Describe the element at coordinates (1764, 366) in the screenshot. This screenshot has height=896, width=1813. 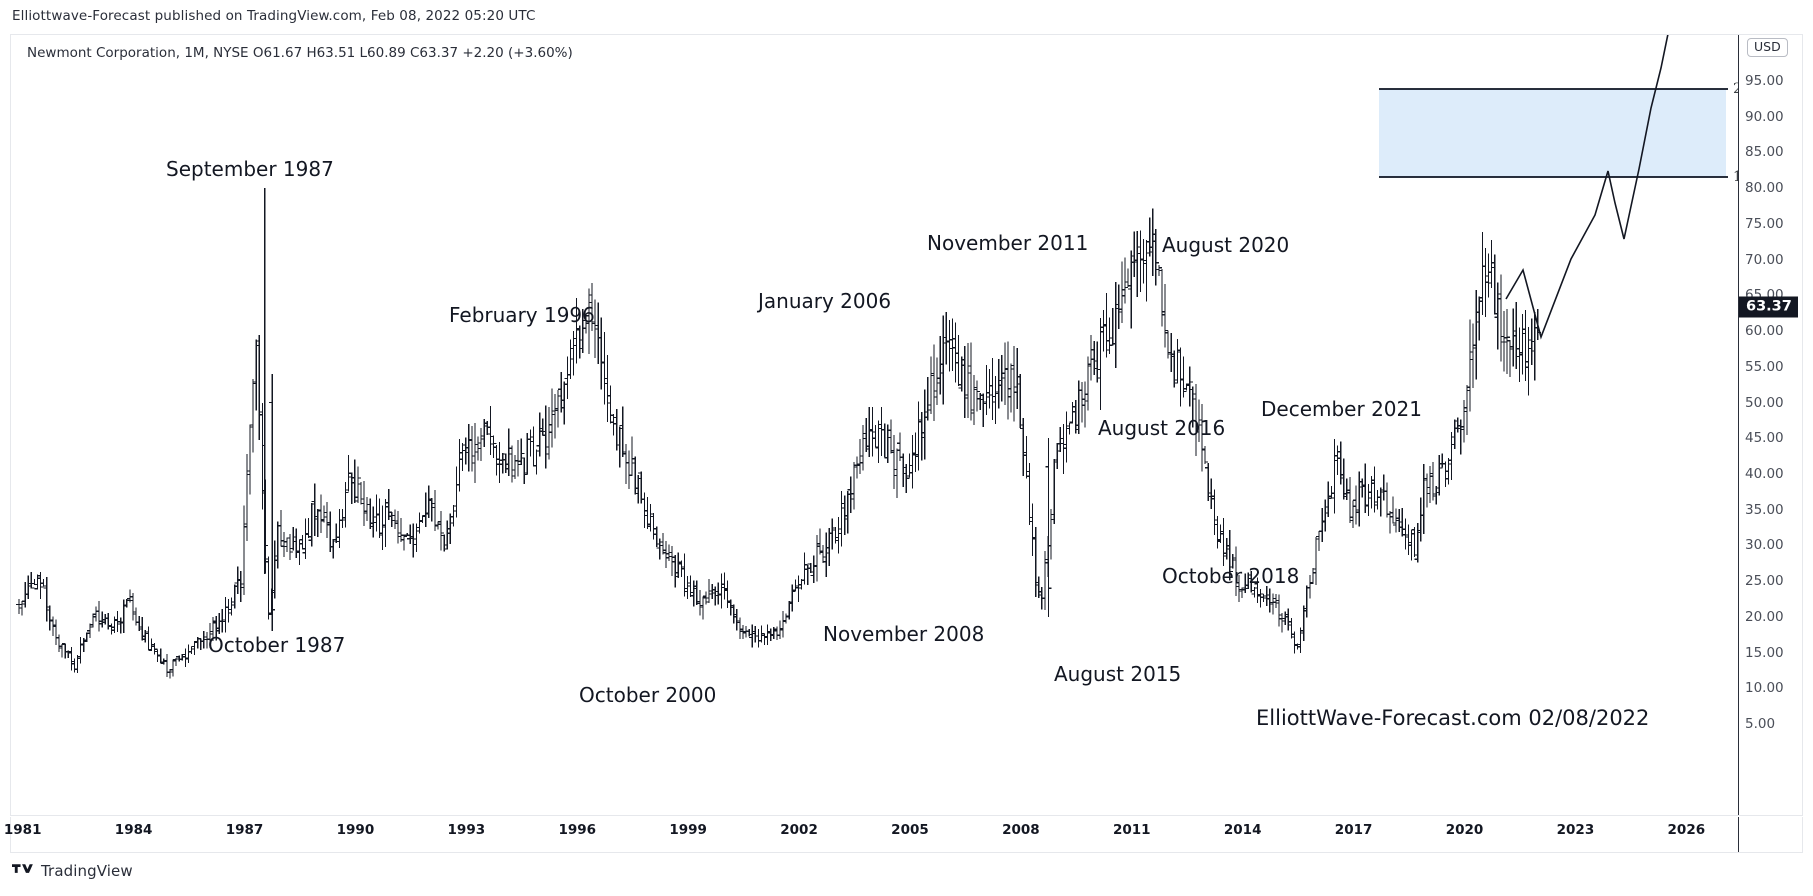
I see `price-axis-tick: 55.00` at that location.